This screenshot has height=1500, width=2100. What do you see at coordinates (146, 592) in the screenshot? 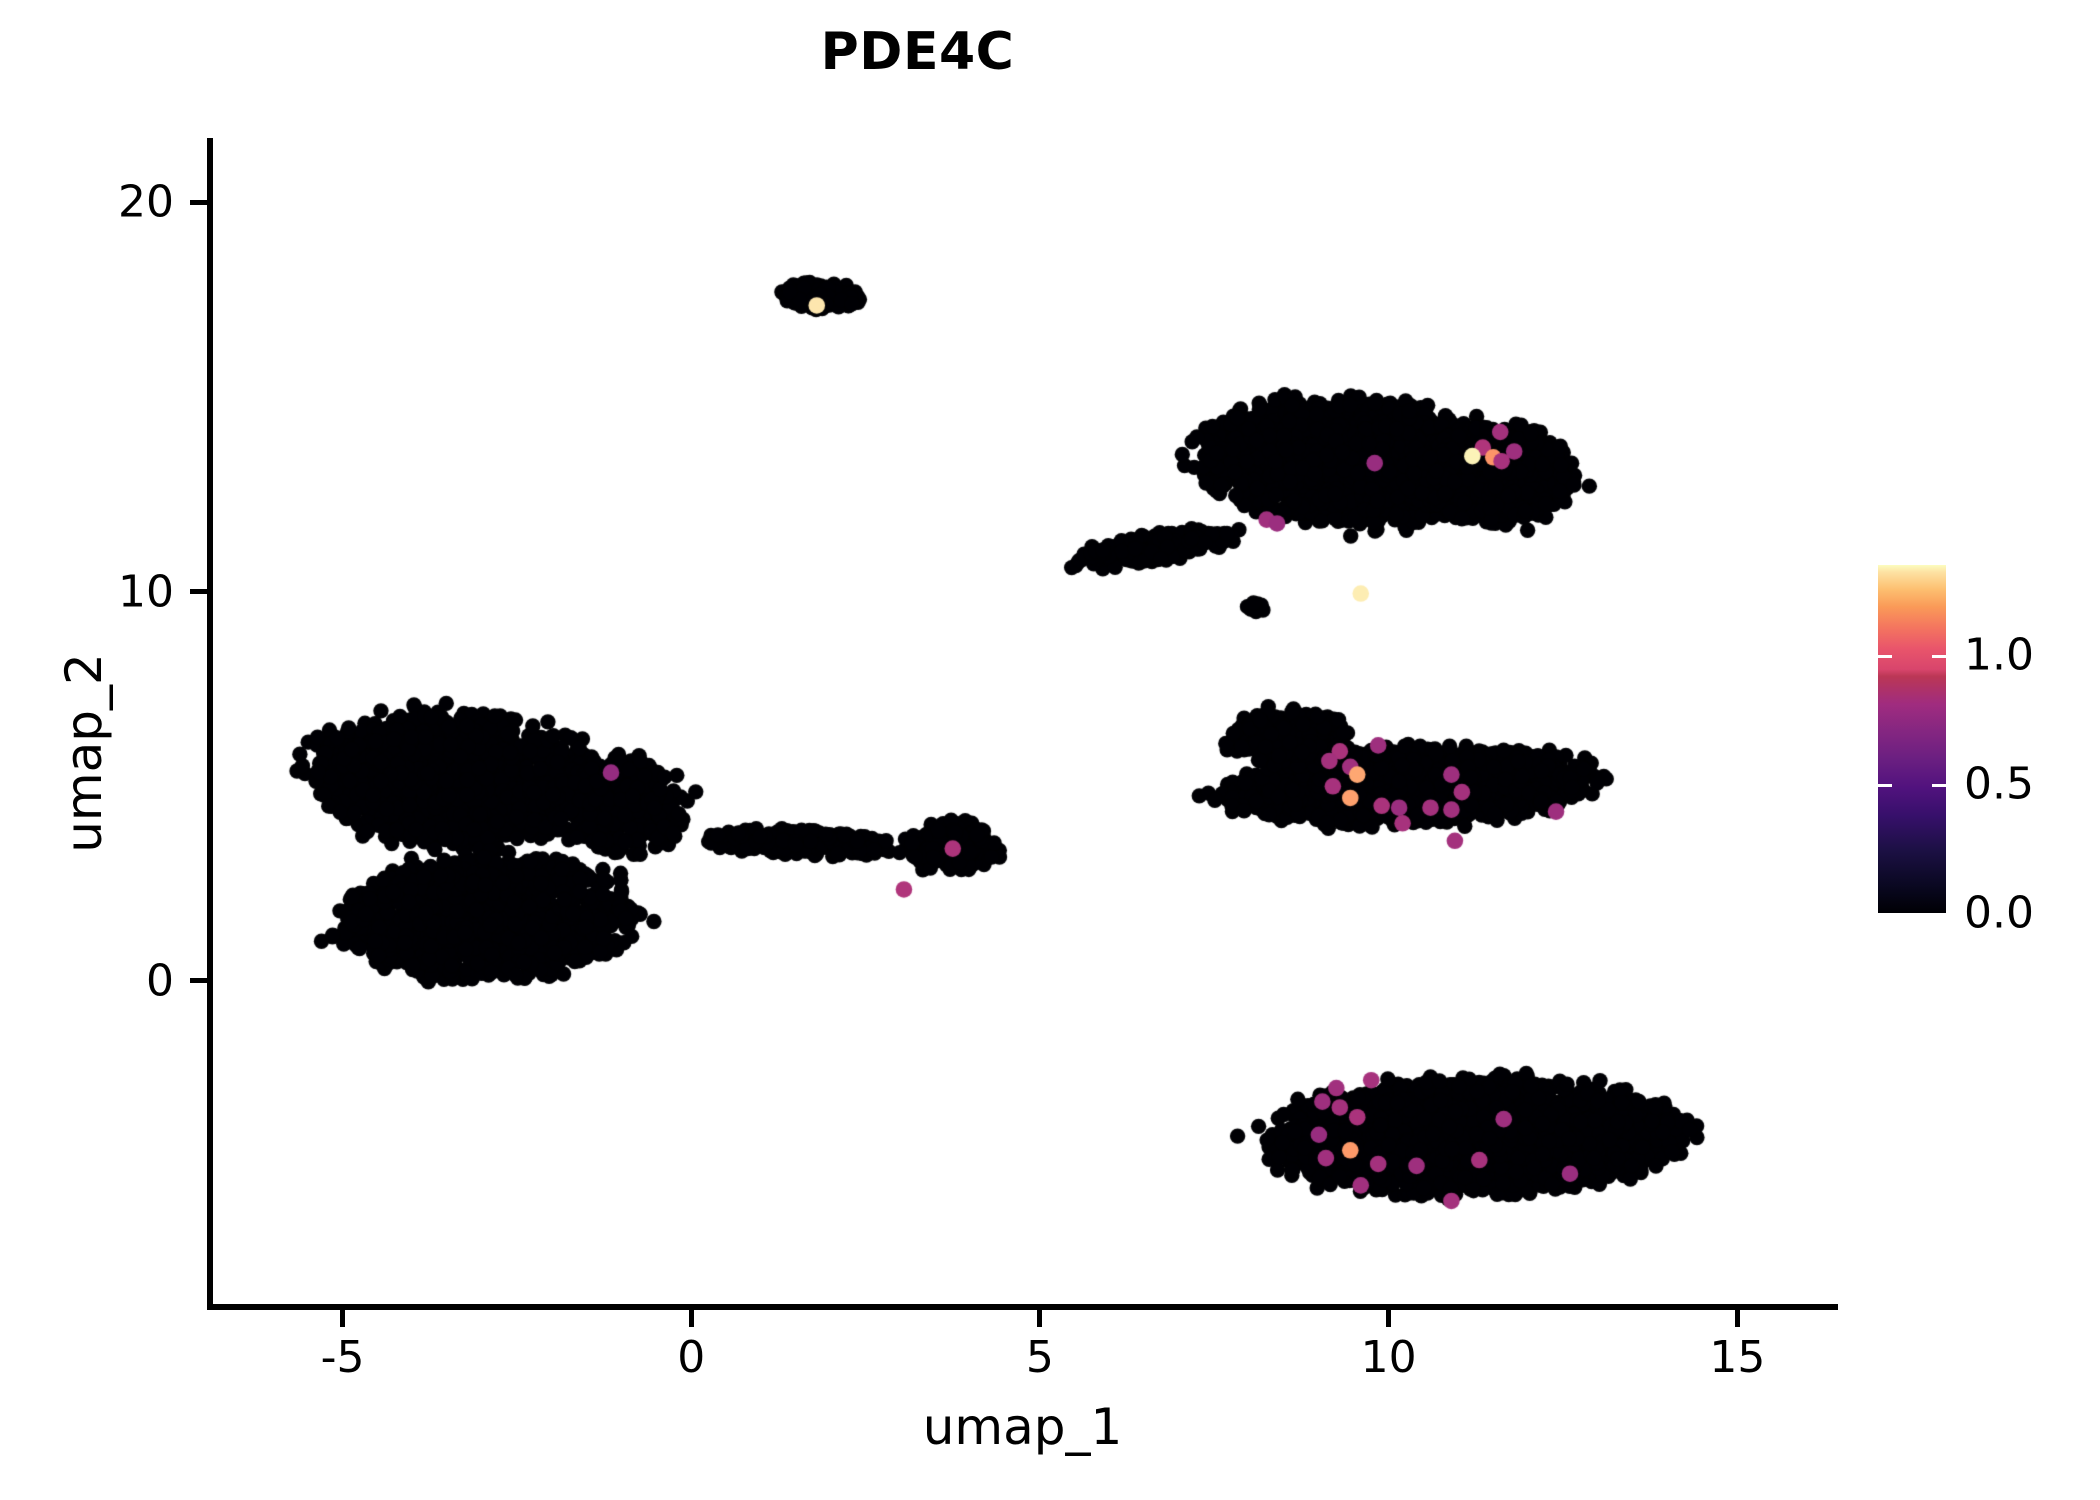
I see `y-tick-label: 10` at bounding box center [146, 592].